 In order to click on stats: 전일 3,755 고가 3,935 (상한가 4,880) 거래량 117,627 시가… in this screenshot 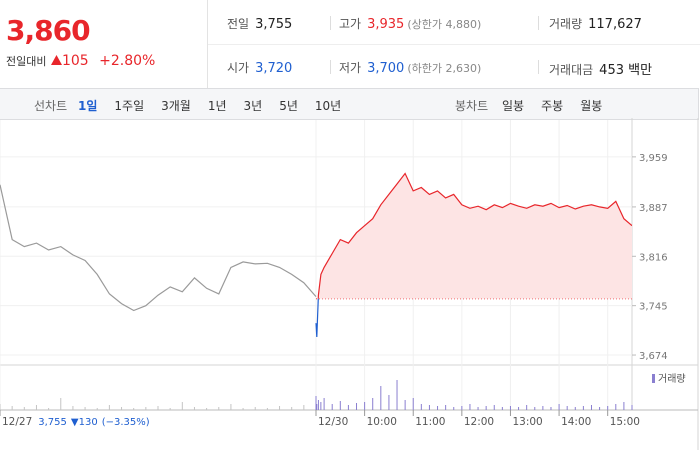, I will do `click(454, 44)`.